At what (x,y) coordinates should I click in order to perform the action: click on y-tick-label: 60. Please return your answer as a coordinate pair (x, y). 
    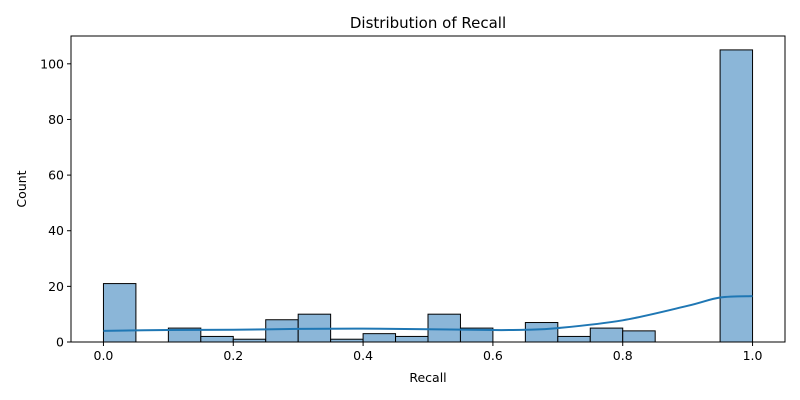
    Looking at the image, I should click on (56, 175).